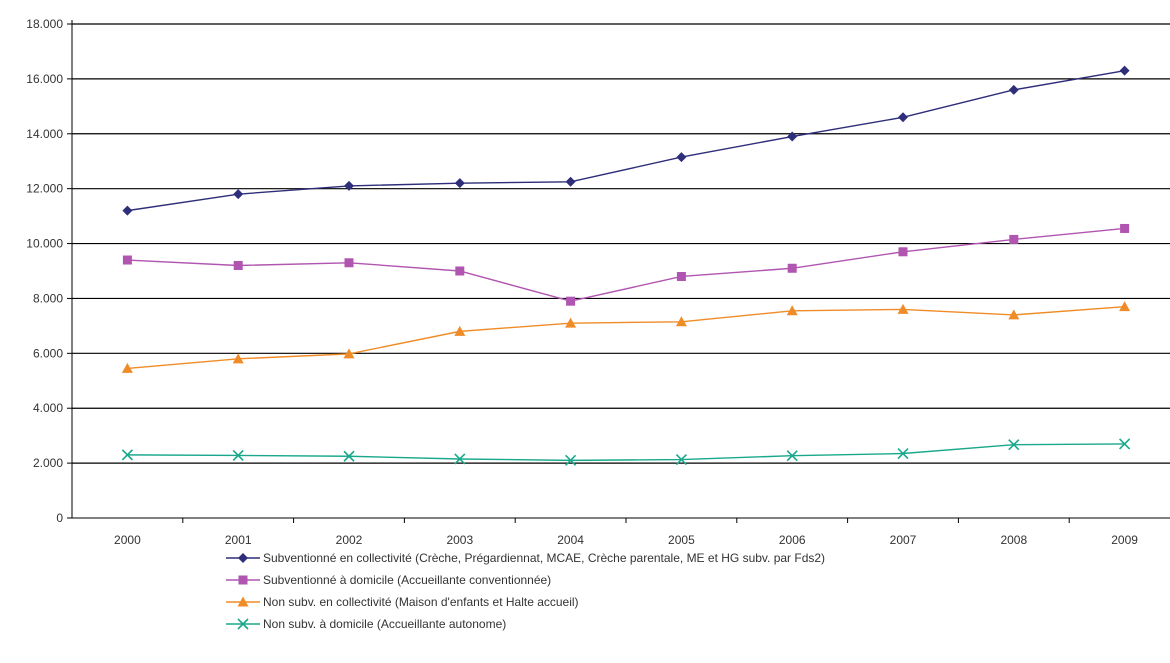  I want to click on y-tick-label: 4.000, so click(48, 408).